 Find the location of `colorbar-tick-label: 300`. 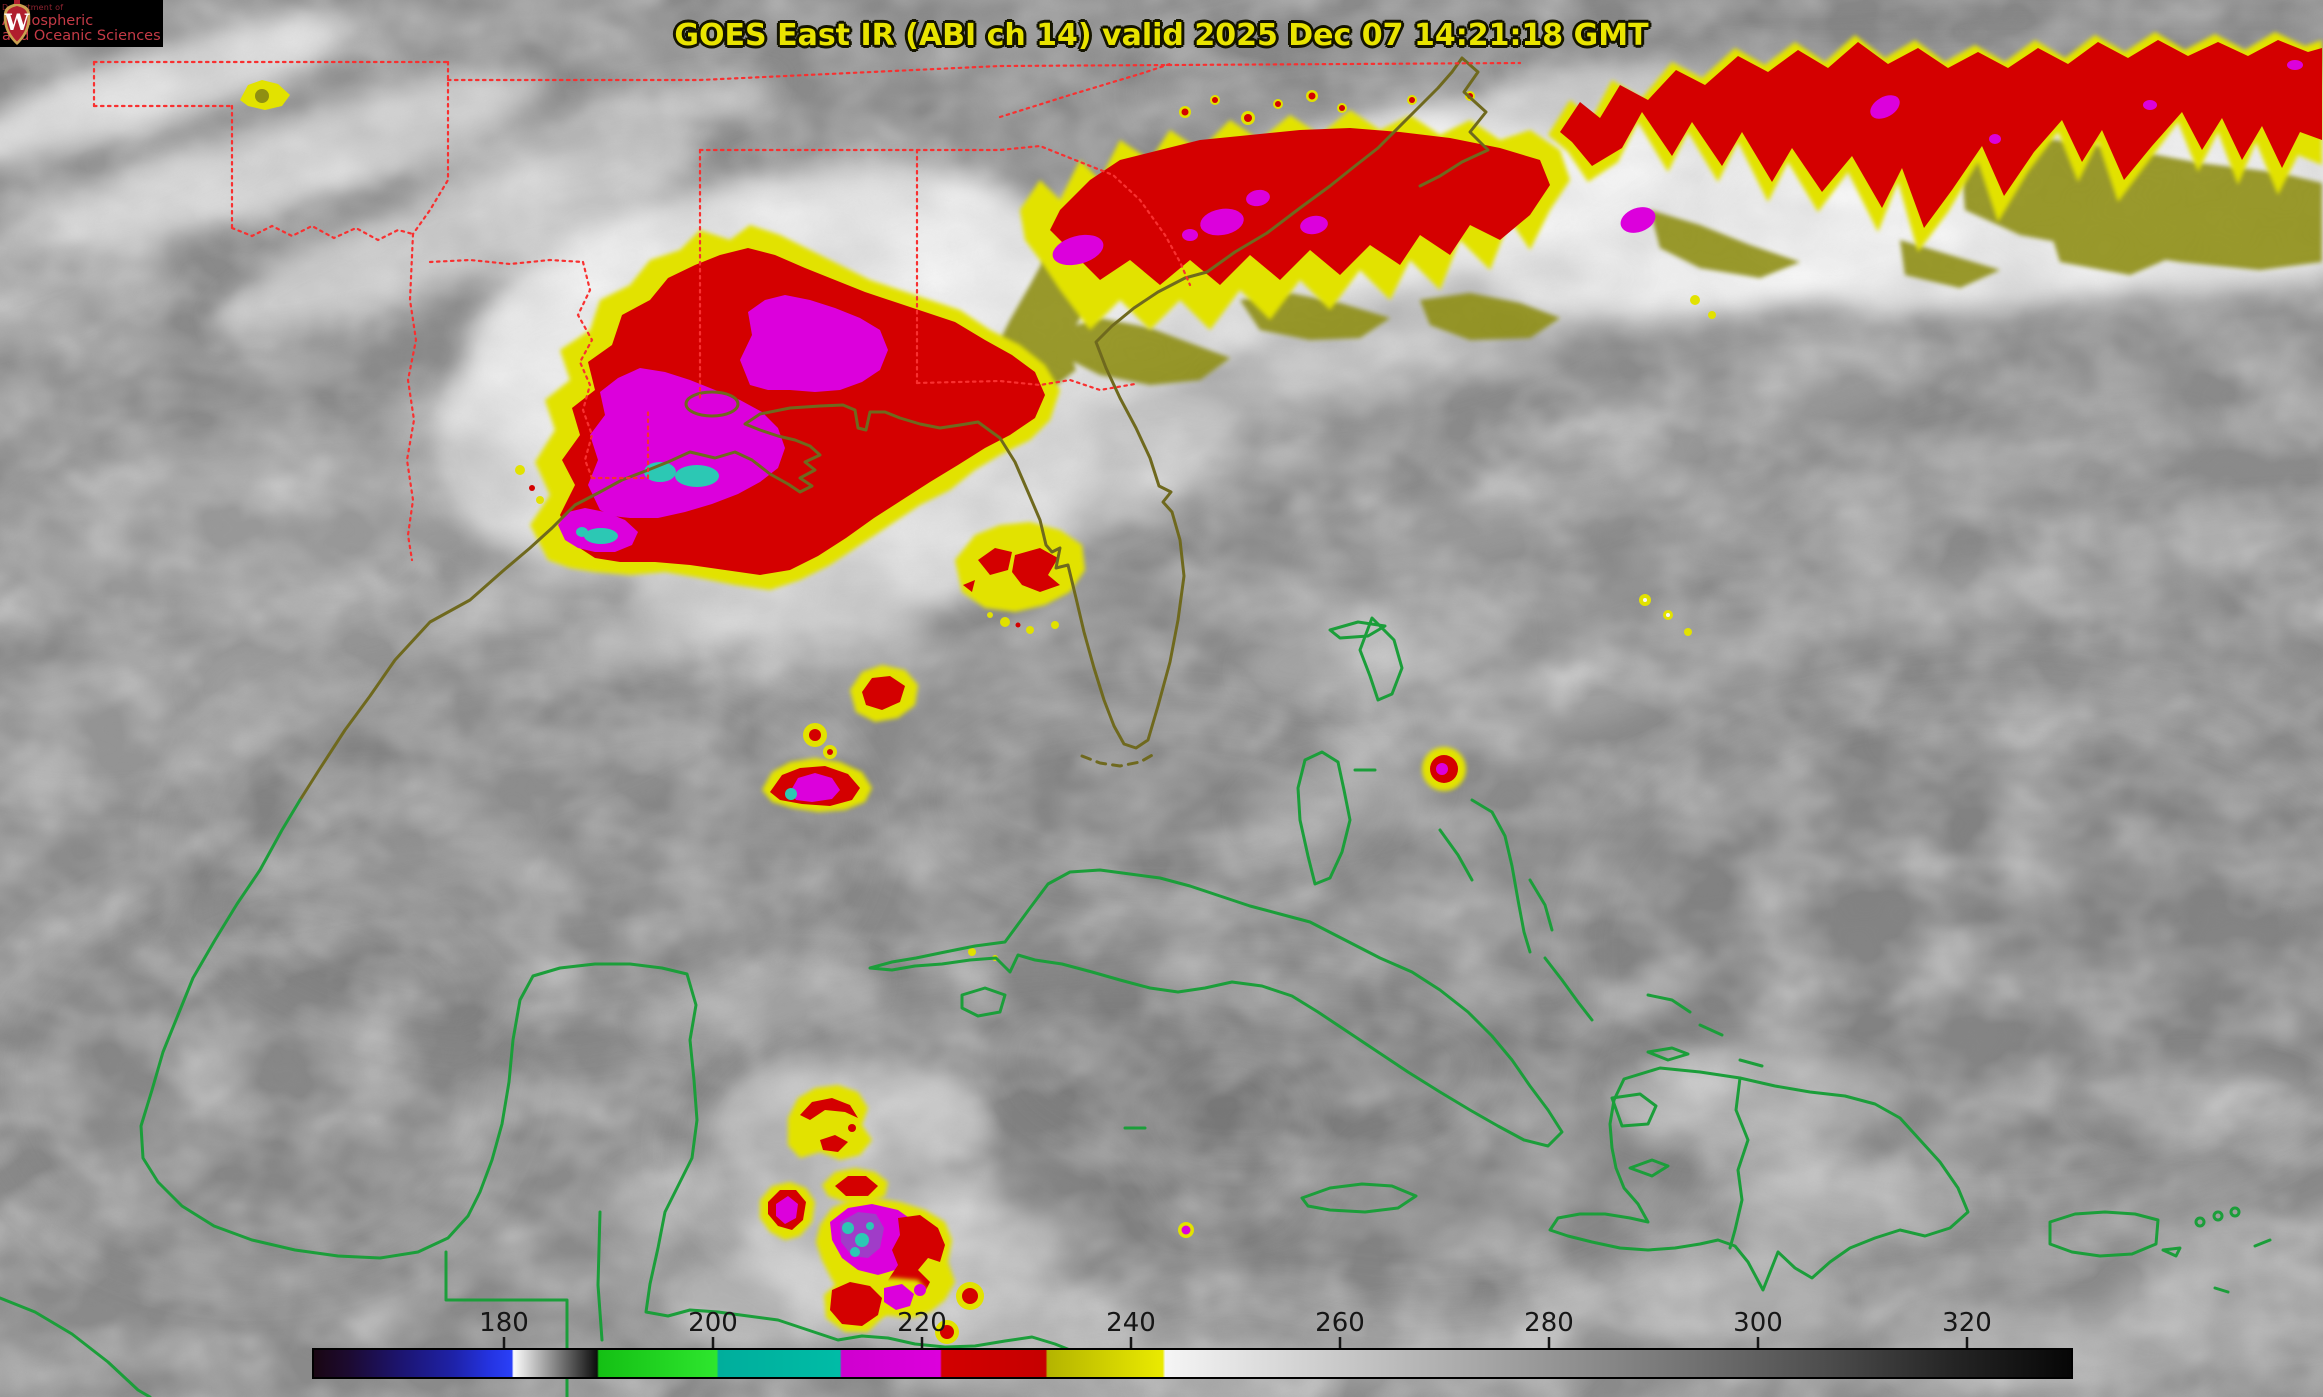

colorbar-tick-label: 300 is located at coordinates (1758, 1323).